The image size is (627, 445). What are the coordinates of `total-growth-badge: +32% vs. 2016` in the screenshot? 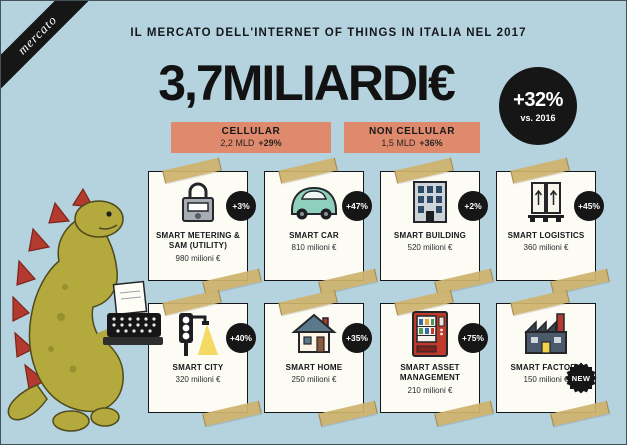 It's located at (538, 106).